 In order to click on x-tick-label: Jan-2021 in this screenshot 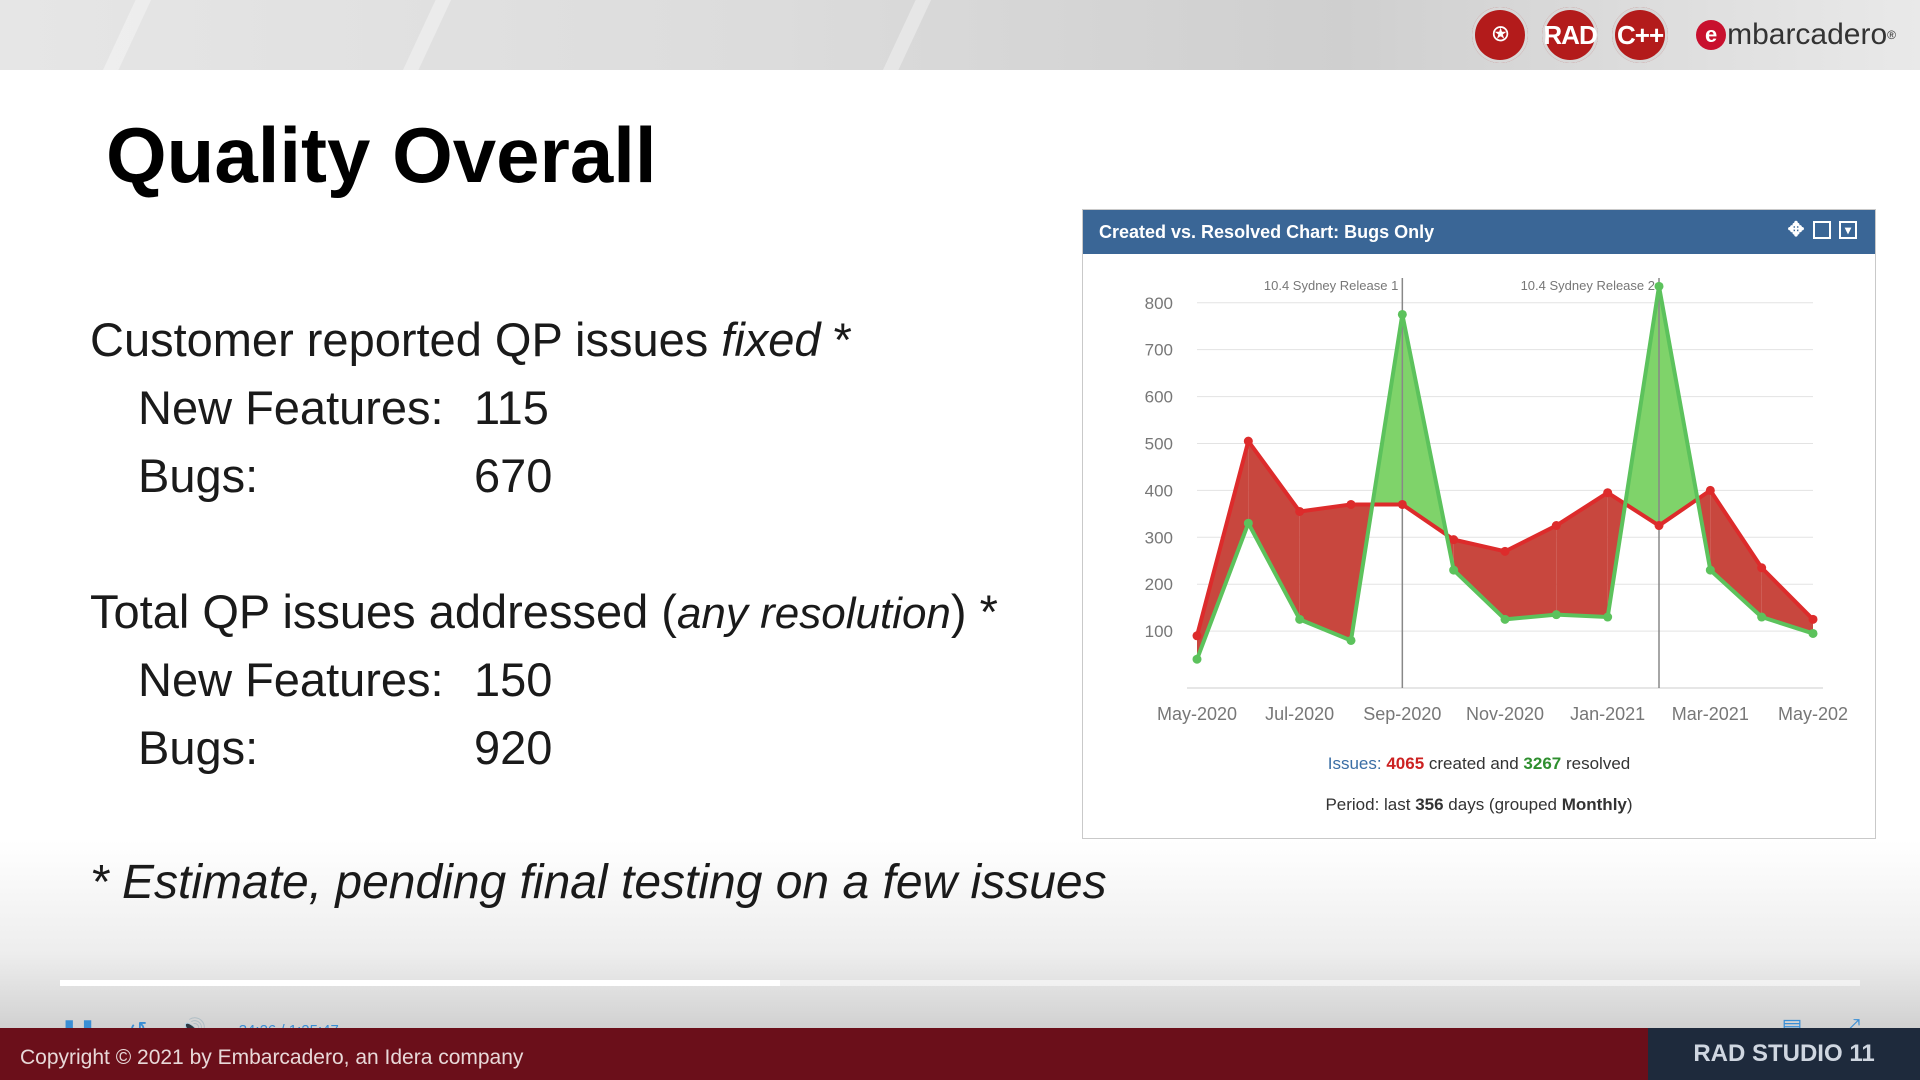, I will do `click(1607, 714)`.